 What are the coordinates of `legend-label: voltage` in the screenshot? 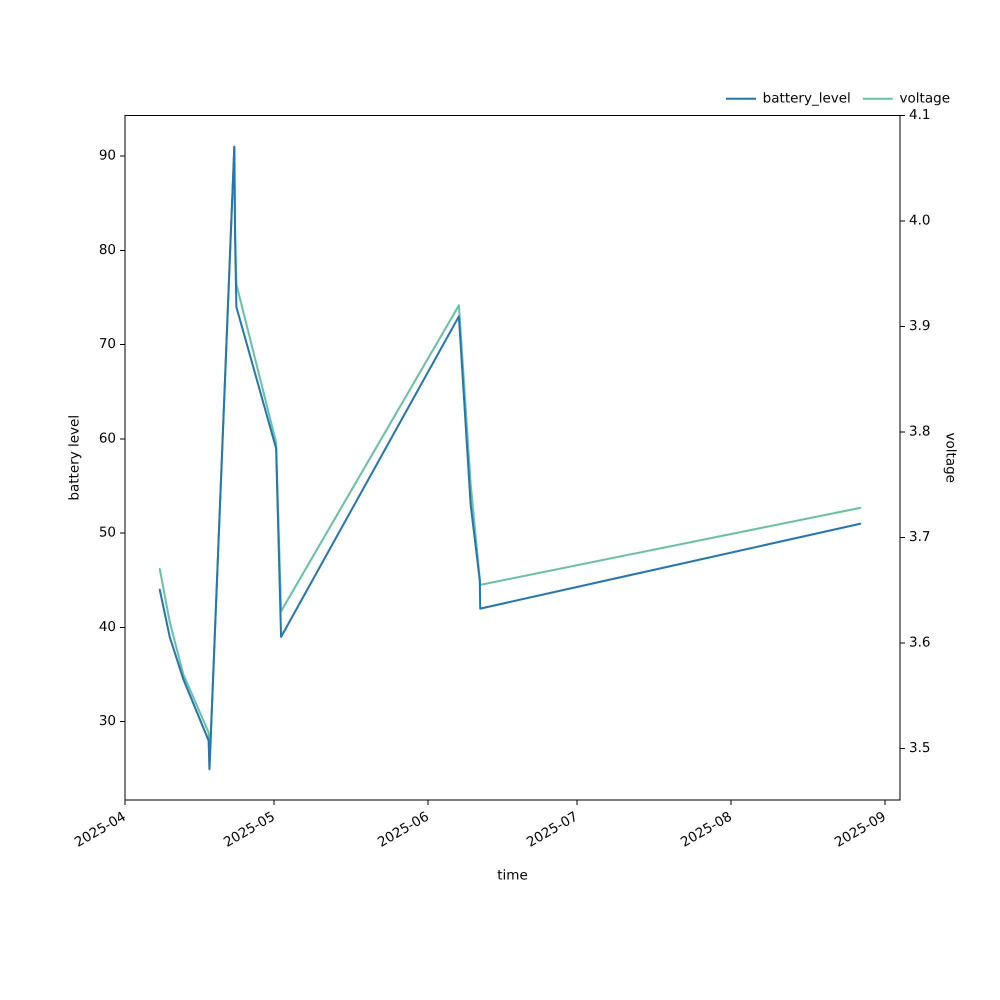 It's located at (925, 98).